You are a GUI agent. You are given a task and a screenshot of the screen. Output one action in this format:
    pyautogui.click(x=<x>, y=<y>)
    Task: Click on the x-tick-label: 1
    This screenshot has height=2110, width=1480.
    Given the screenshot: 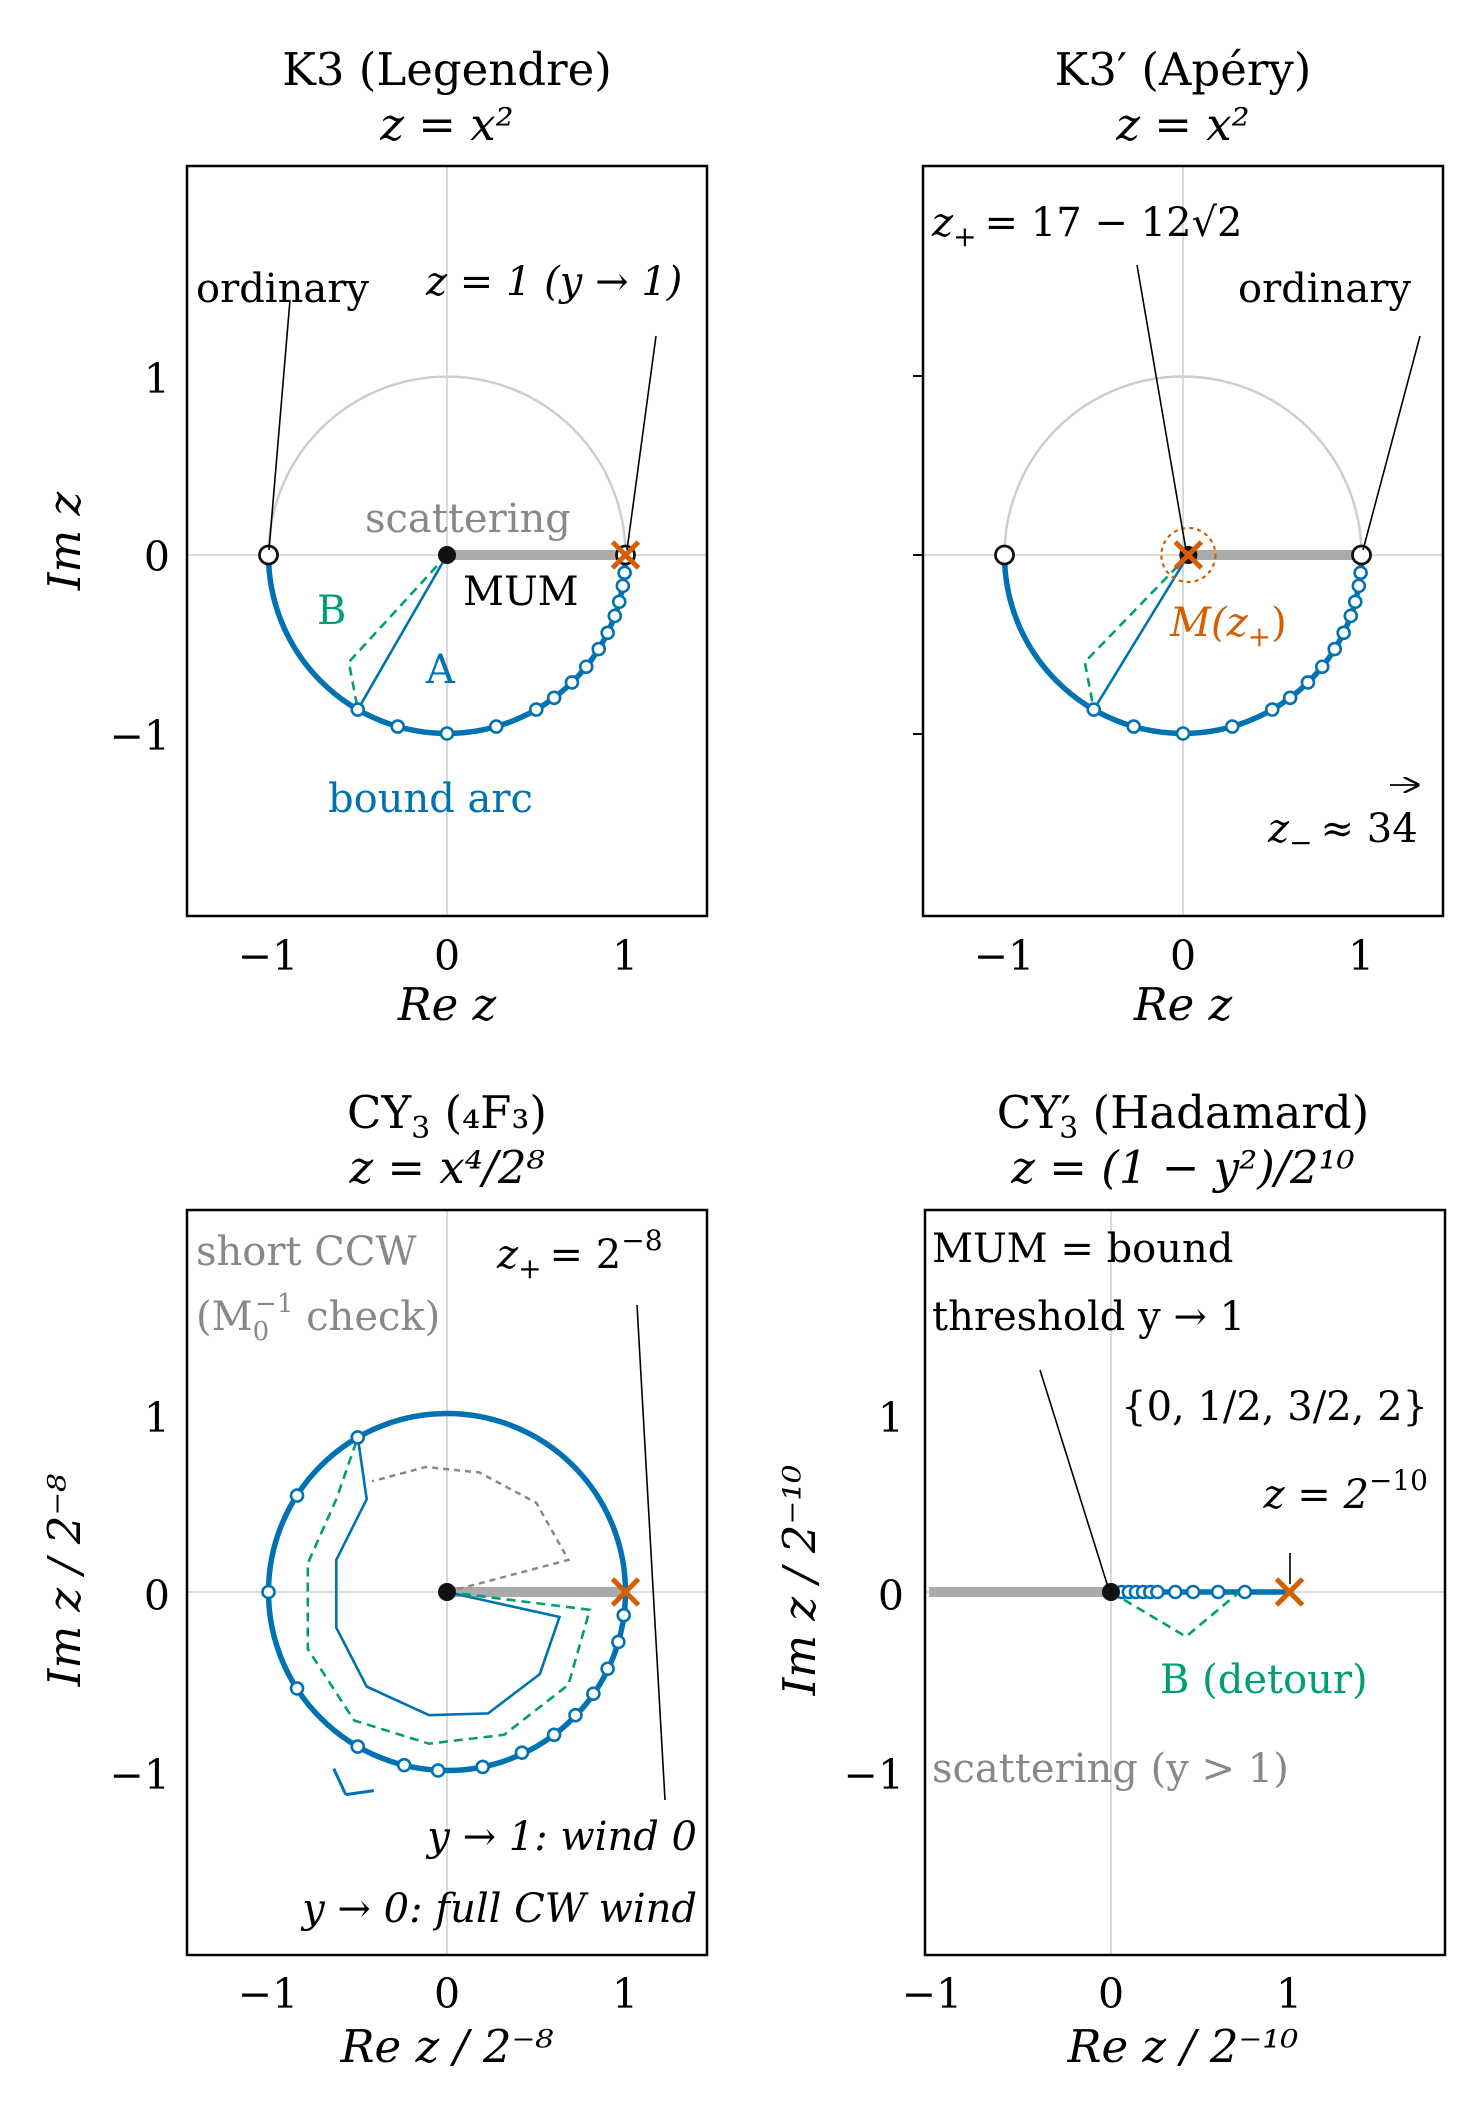 What is the action you would take?
    pyautogui.click(x=625, y=956)
    